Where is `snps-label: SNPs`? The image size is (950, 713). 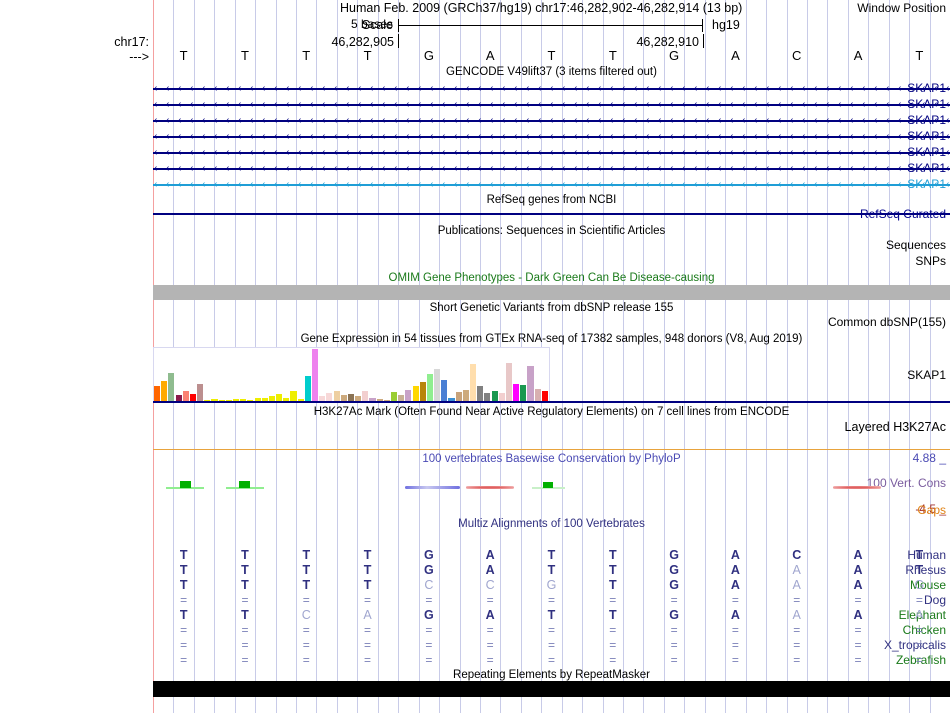 snps-label: SNPs is located at coordinates (930, 261).